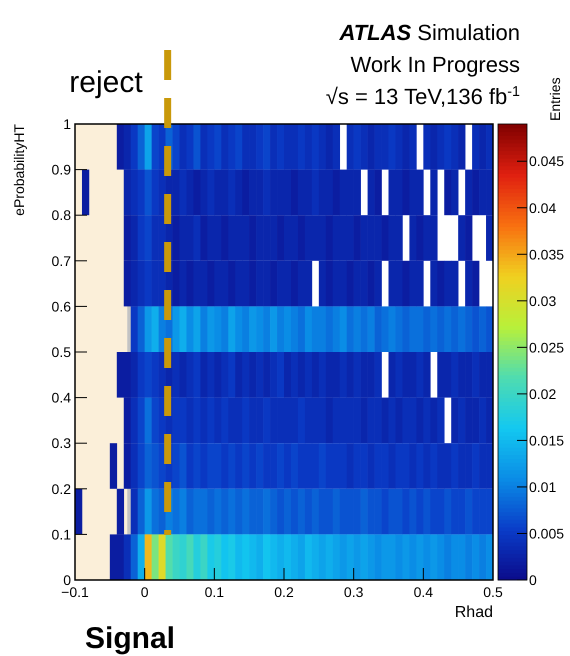 This screenshot has height=656, width=570. What do you see at coordinates (62, 306) in the screenshot?
I see `y-tick-label: 0.6` at bounding box center [62, 306].